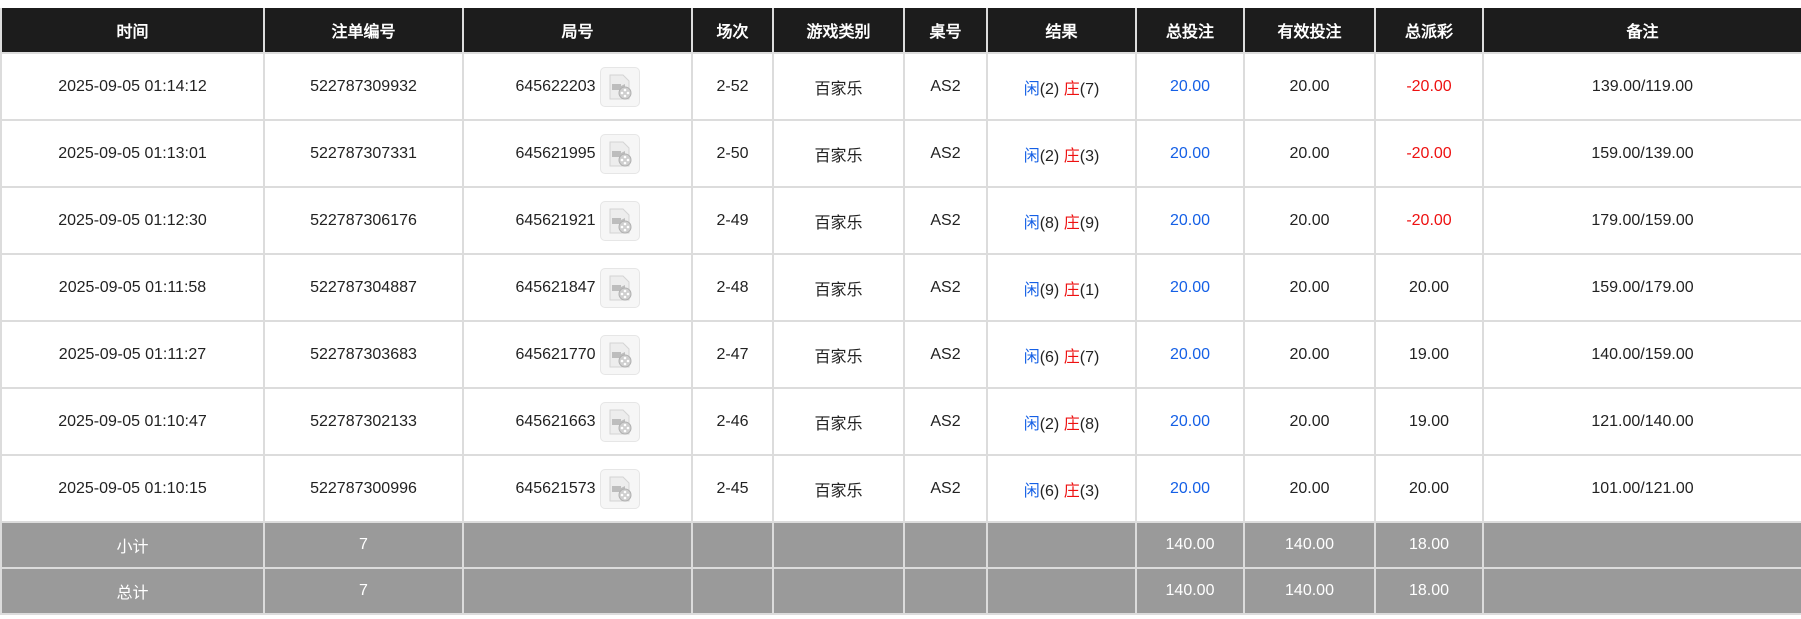 The width and height of the screenshot is (1801, 619). What do you see at coordinates (363, 153) in the screenshot?
I see `bet-id: 522787307331` at bounding box center [363, 153].